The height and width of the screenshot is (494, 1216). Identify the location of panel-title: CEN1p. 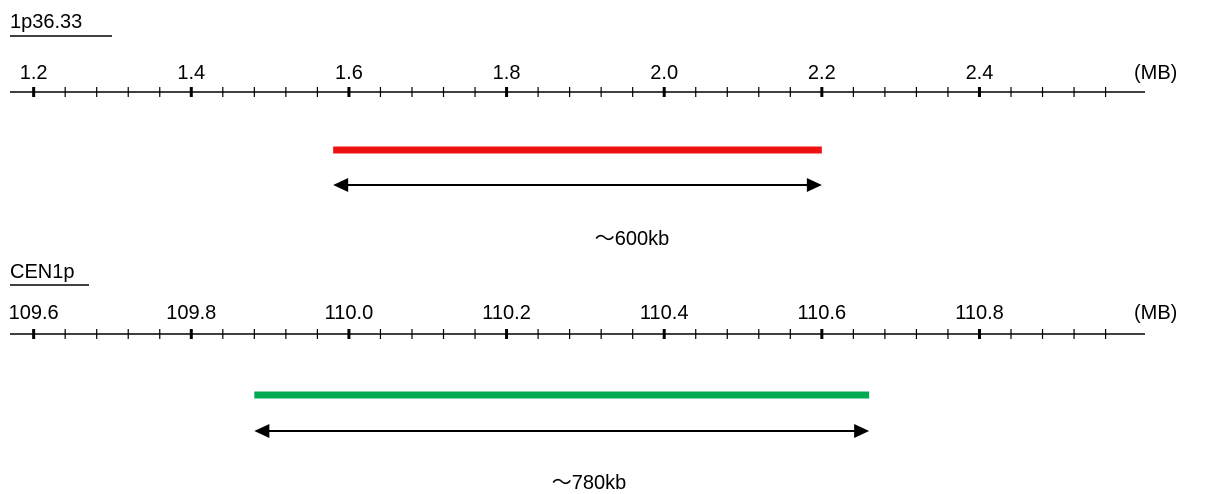
(42, 272).